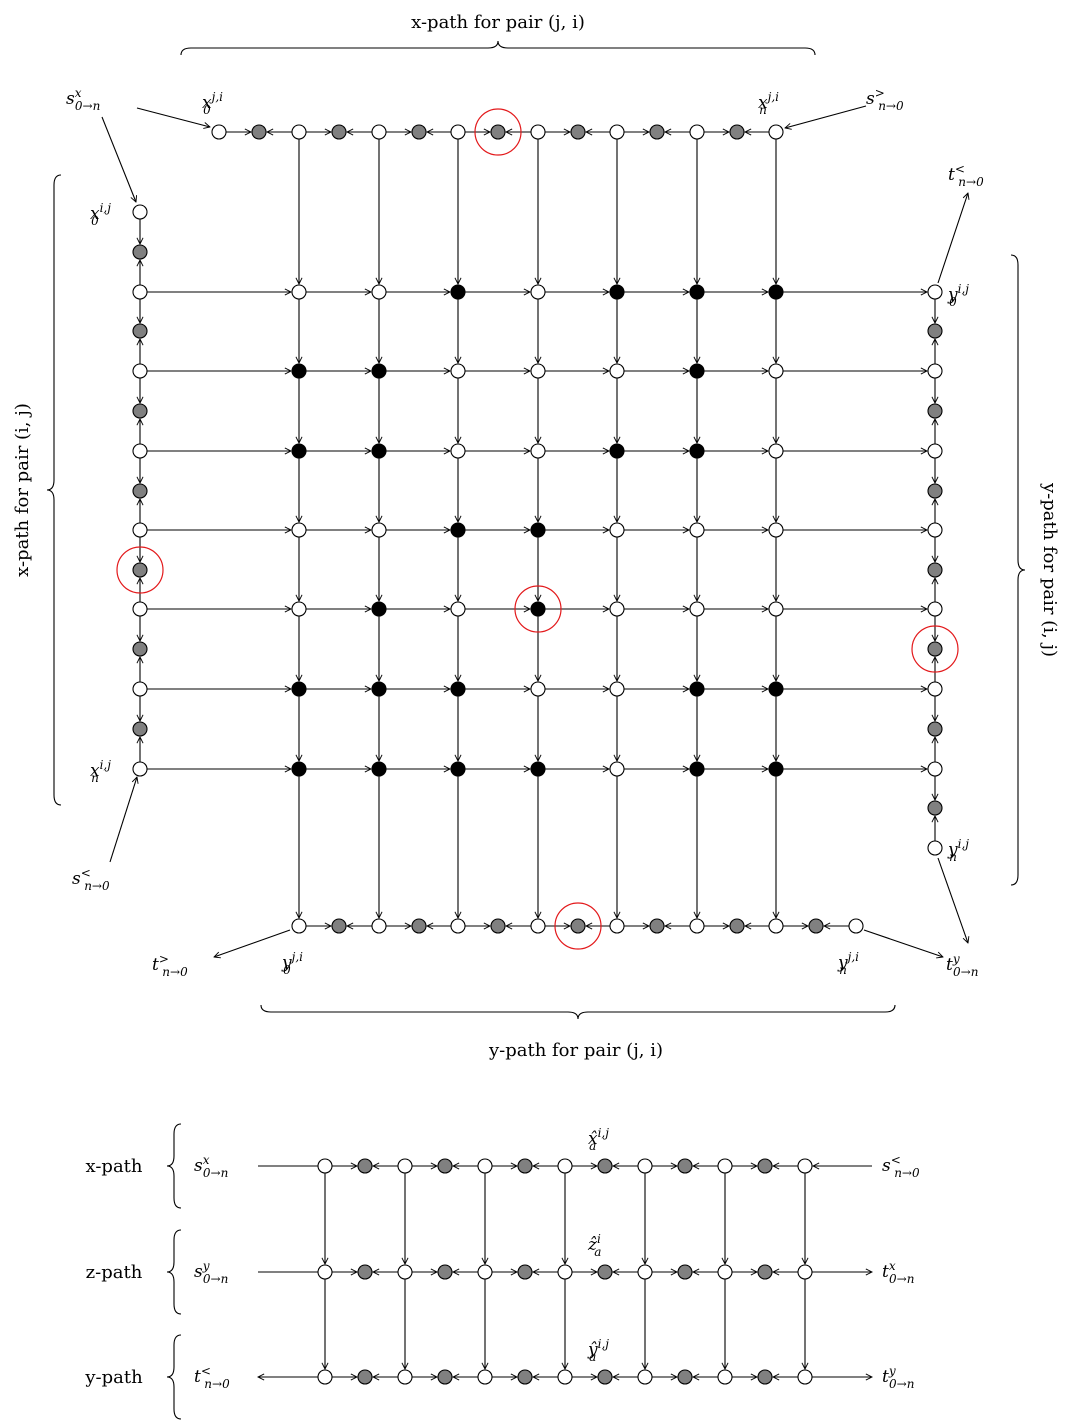 This screenshot has height=1420, width=1072. Describe the element at coordinates (952, 238) in the screenshot. I see `arrow-t-top-right` at that location.